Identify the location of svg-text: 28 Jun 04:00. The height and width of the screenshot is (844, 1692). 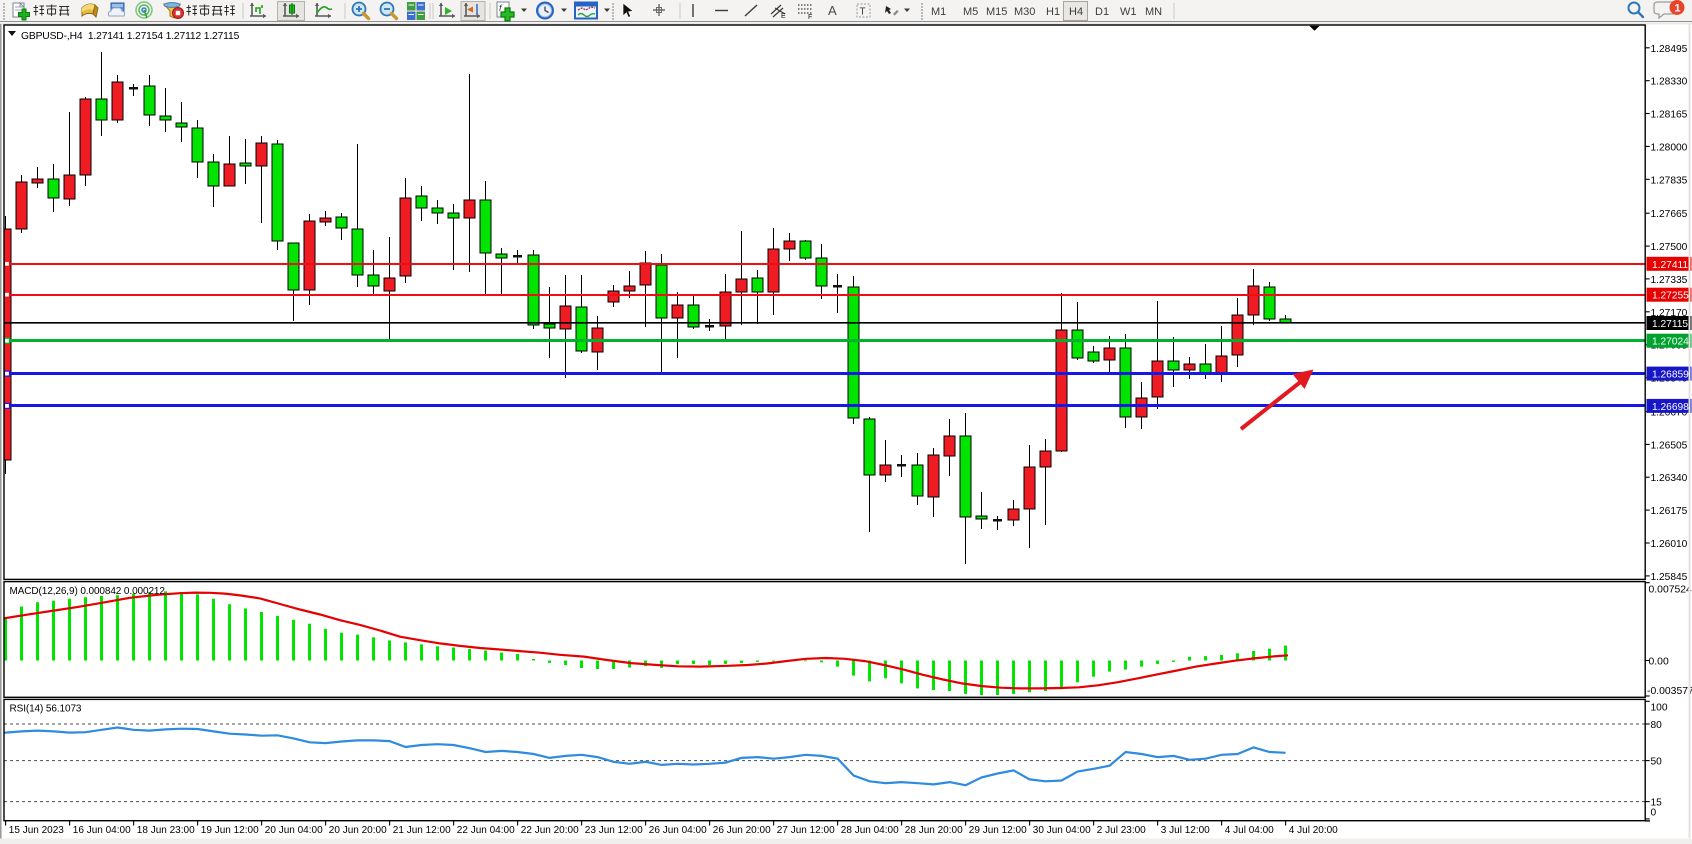
(870, 830).